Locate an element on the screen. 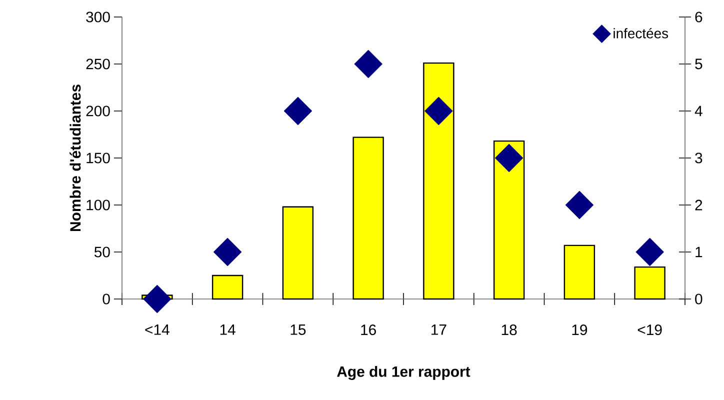 The image size is (724, 400). legend-label: infectées is located at coordinates (641, 33).